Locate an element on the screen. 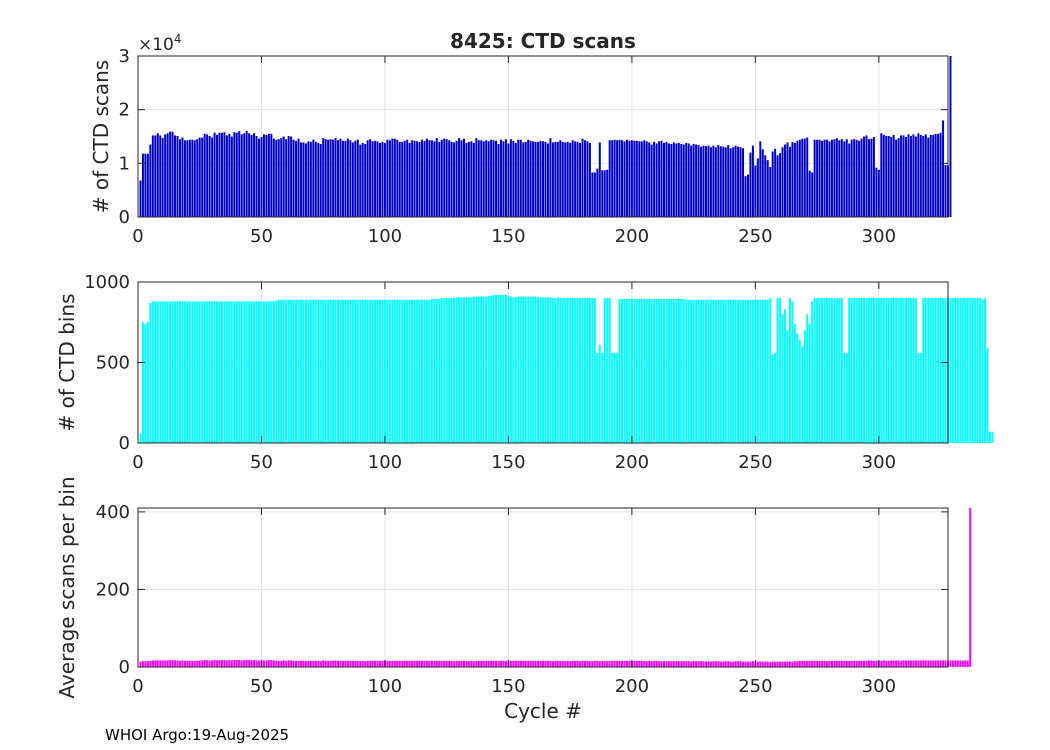 The image size is (1050, 750). x-tick-label: 250 is located at coordinates (755, 686).